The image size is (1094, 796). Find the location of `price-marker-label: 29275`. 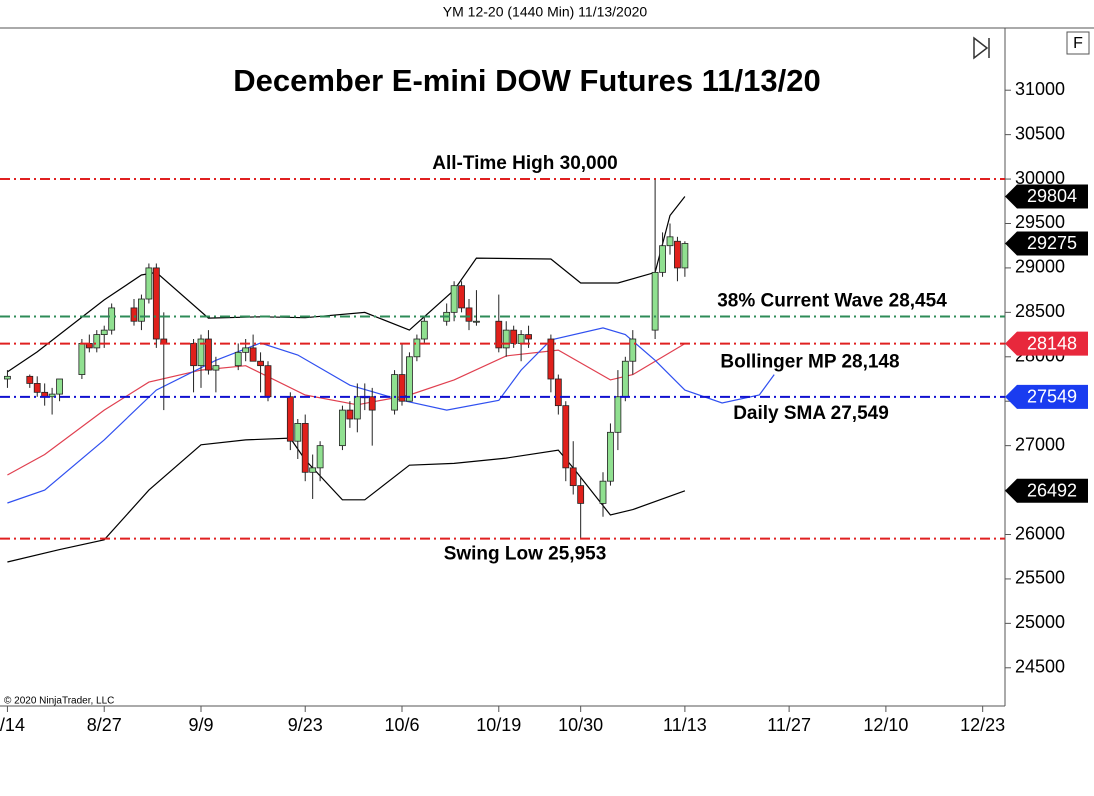

price-marker-label: 29275 is located at coordinates (1052, 243).